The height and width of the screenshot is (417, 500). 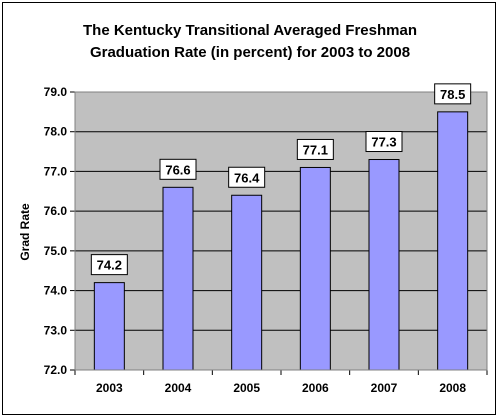 I want to click on data-label: 78.5, so click(x=452, y=94).